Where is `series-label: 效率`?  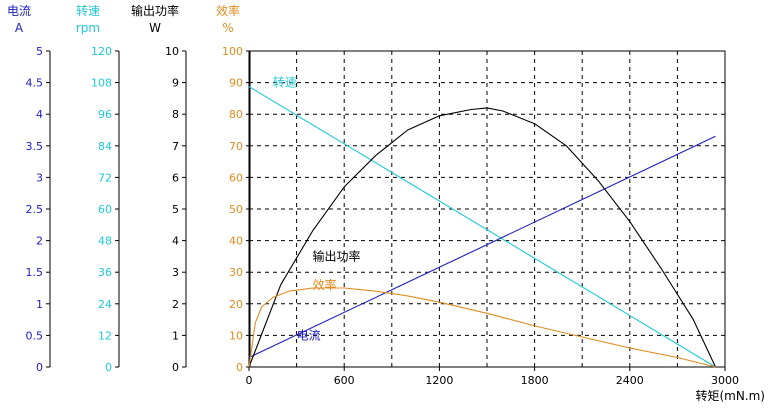
series-label: 效率 is located at coordinates (324, 284).